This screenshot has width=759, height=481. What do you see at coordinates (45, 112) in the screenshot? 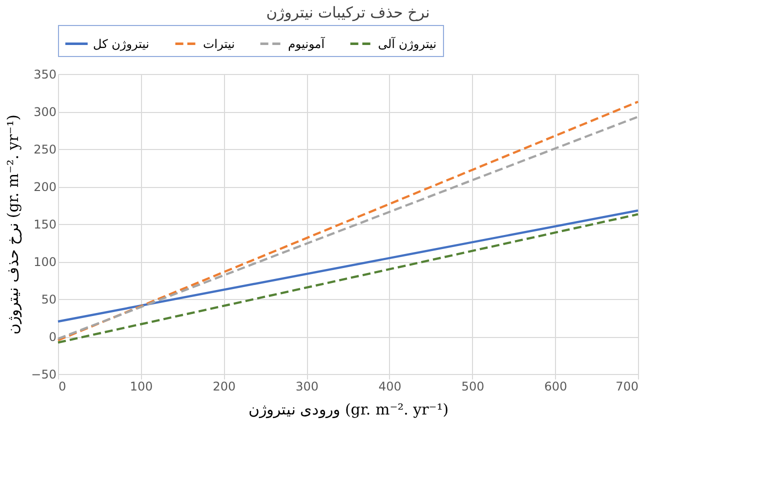
I see `y-tick-label: 300` at bounding box center [45, 112].